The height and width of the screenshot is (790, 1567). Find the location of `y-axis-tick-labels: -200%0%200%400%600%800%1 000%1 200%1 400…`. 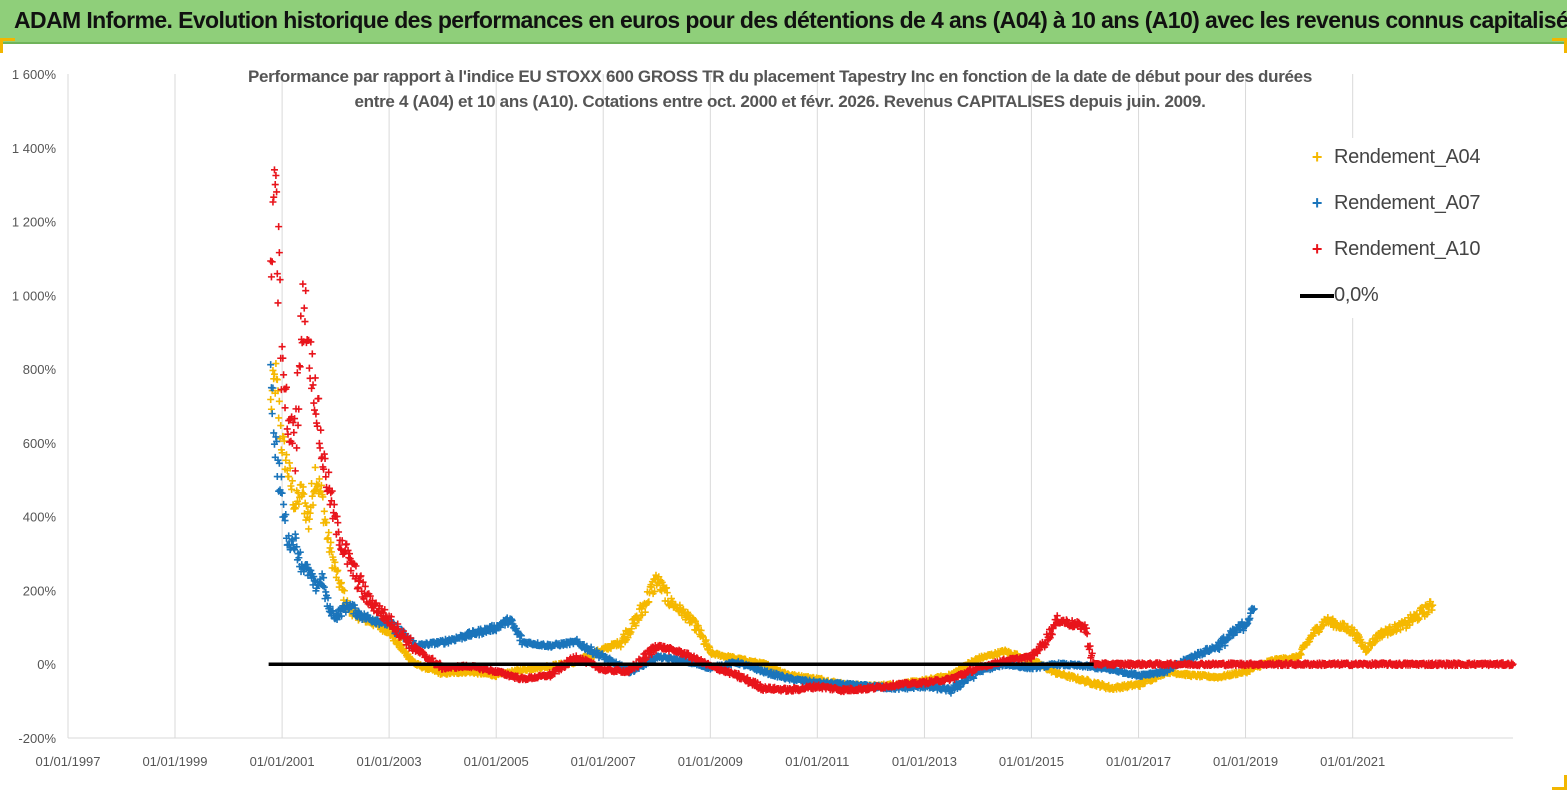

y-axis-tick-labels: -200%0%200%400%600%800%1 000%1 200%1 400… is located at coordinates (34, 406).